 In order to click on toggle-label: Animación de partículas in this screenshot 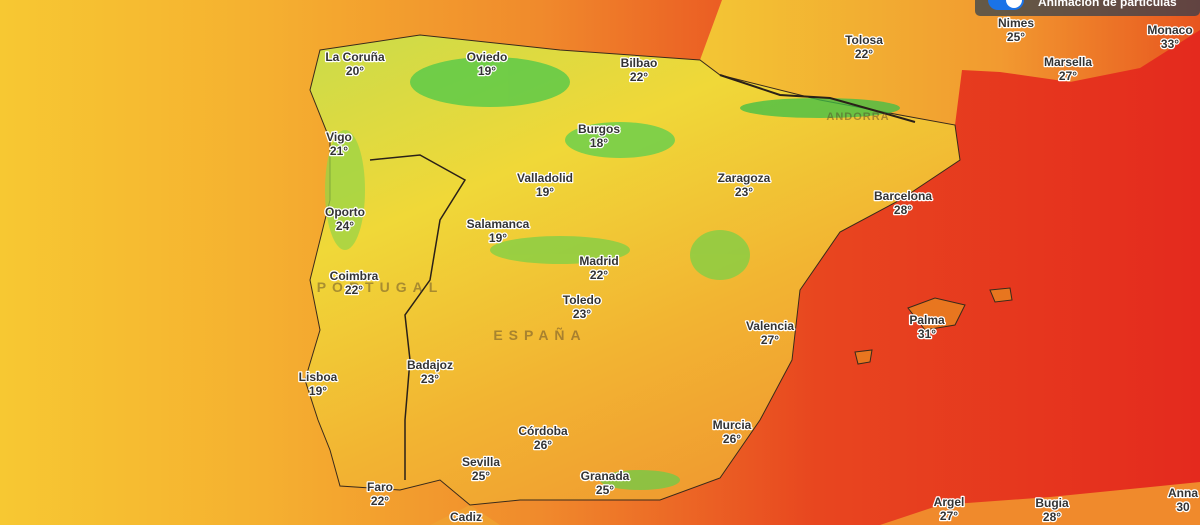, I will do `click(1107, 4)`.